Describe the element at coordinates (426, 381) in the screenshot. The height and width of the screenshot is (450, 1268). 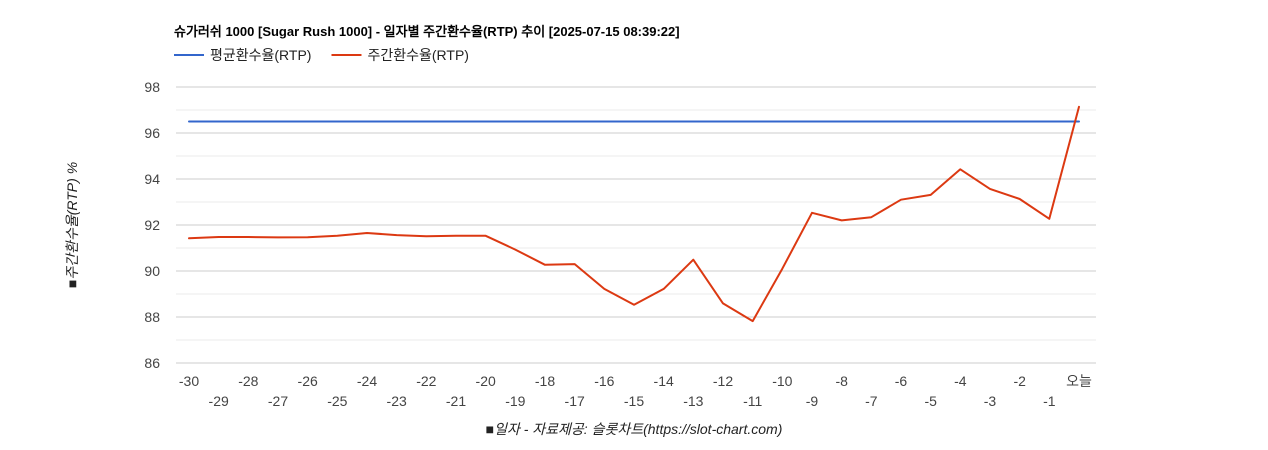
I see `x-tick-label: -22` at that location.